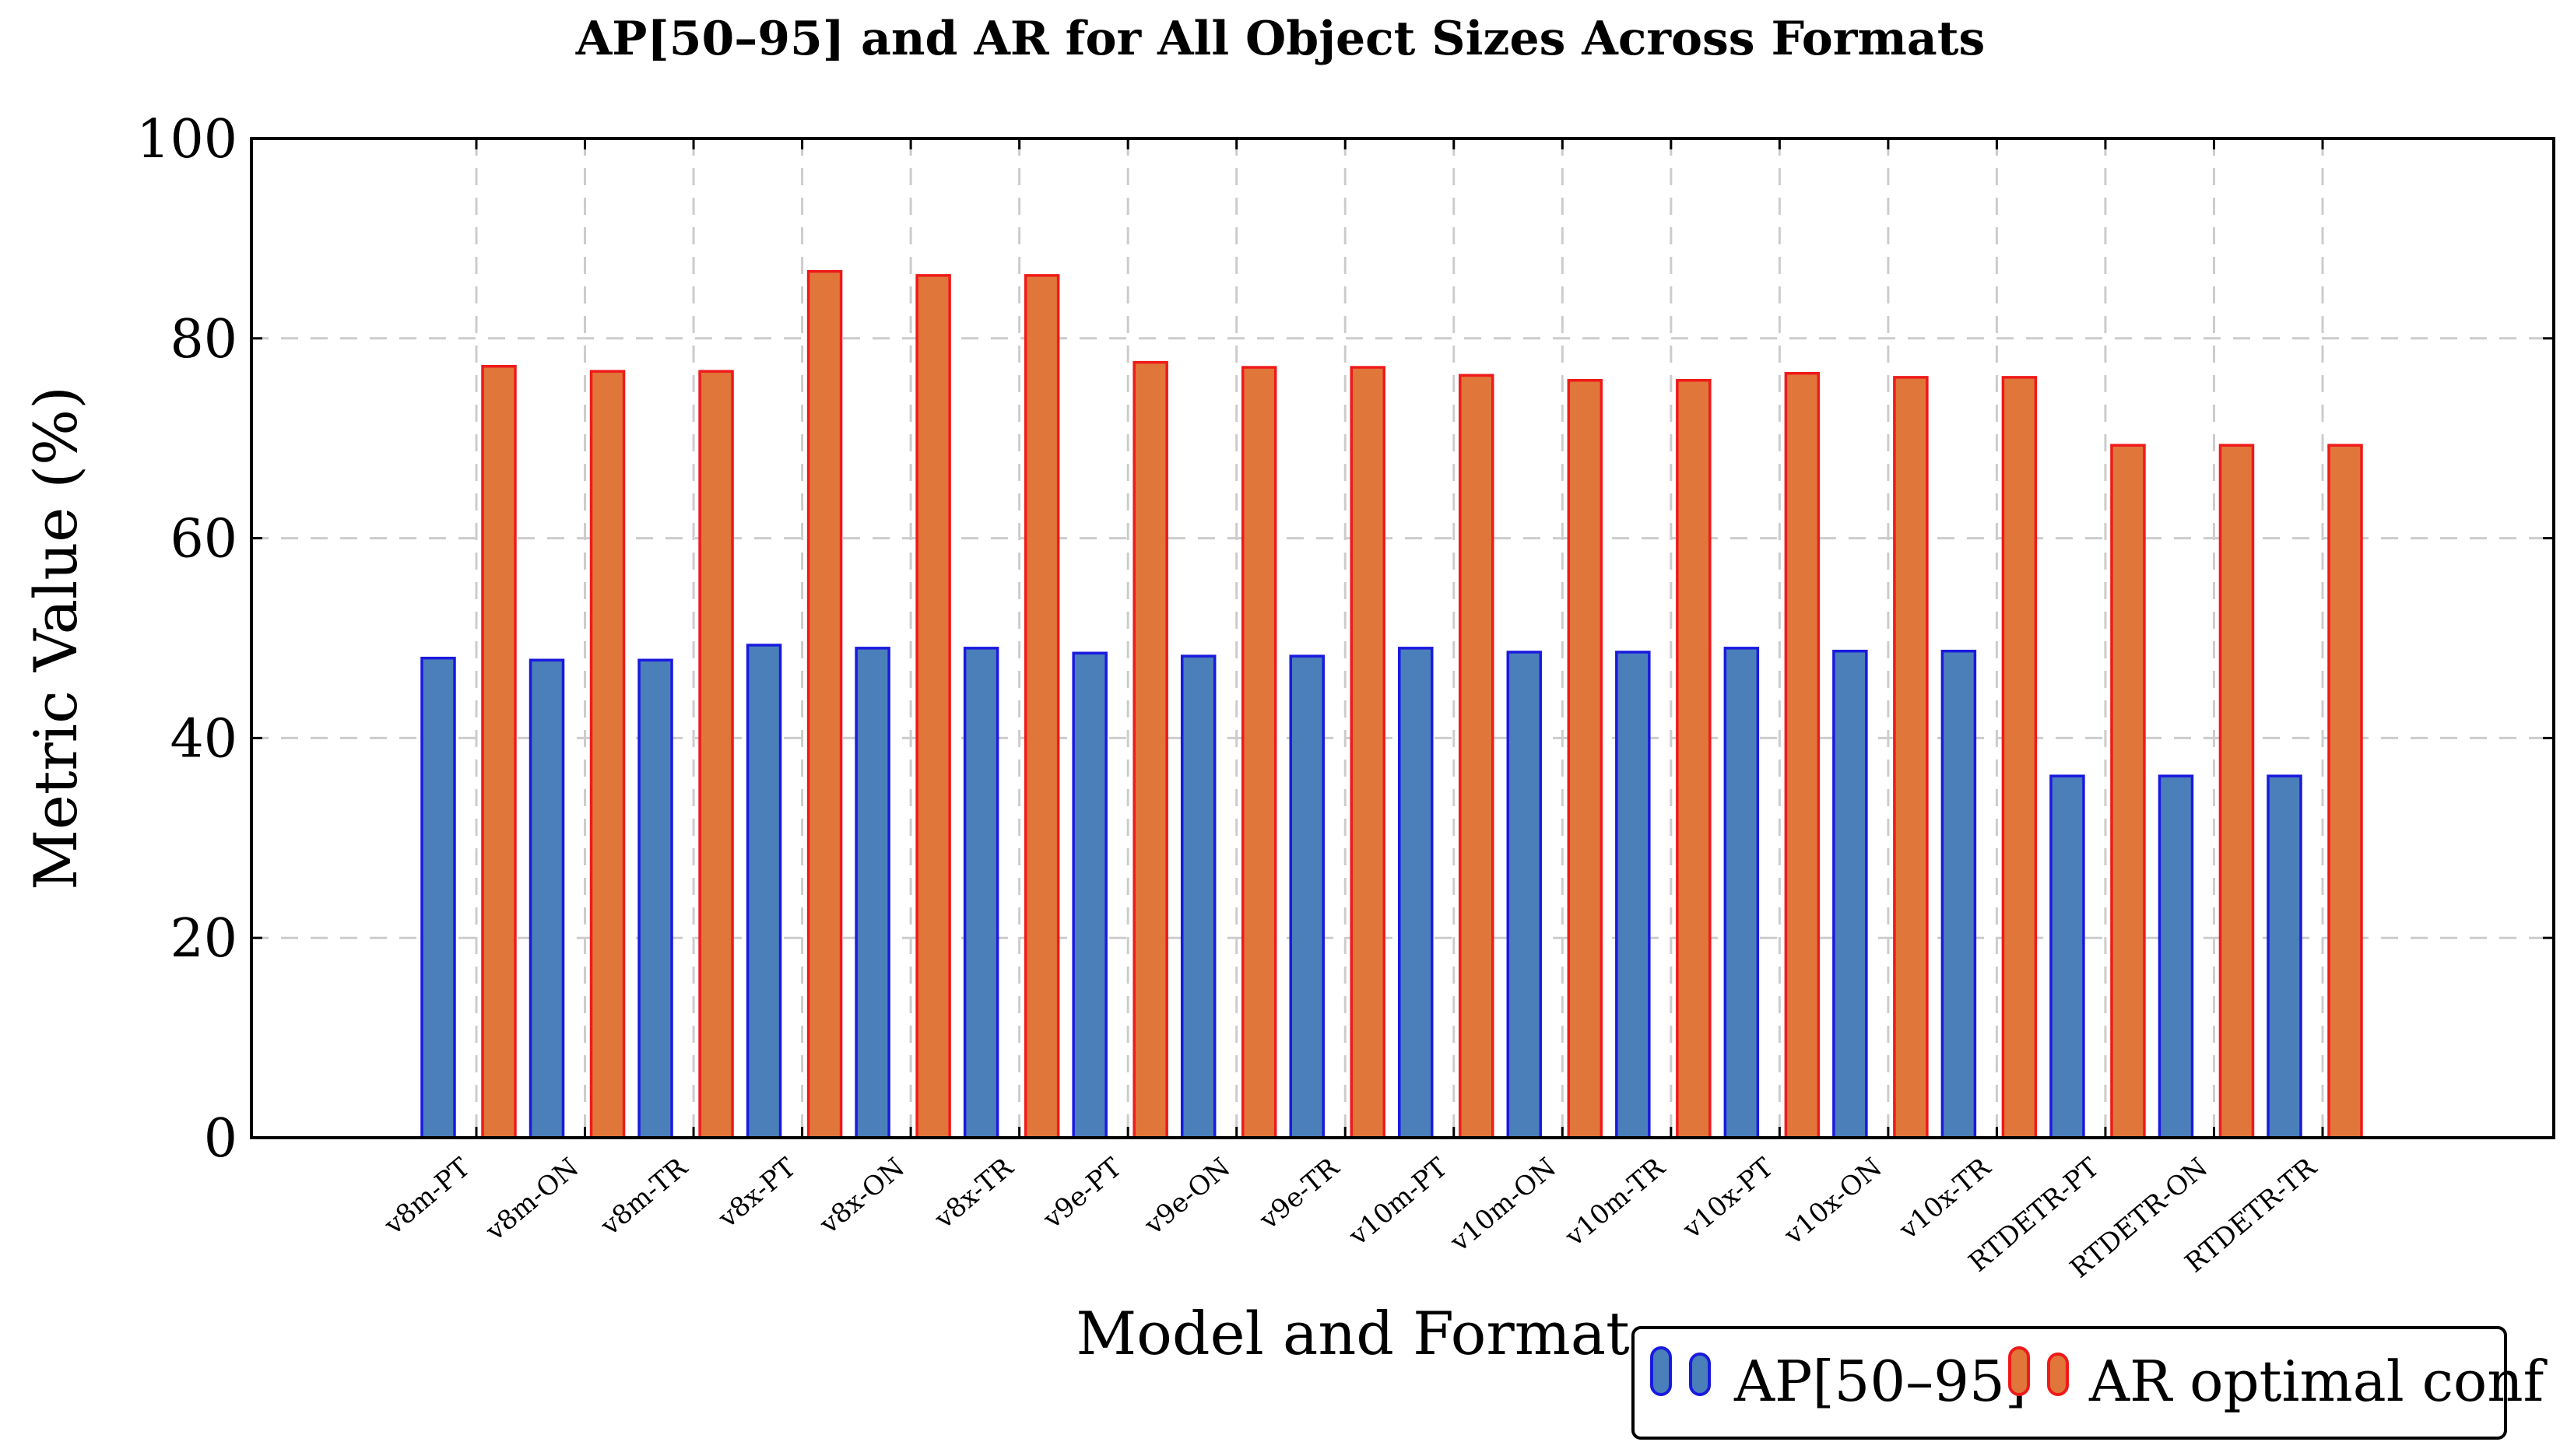  What do you see at coordinates (1503, 1205) in the screenshot?
I see `x-tick-label: v10m-ON` at bounding box center [1503, 1205].